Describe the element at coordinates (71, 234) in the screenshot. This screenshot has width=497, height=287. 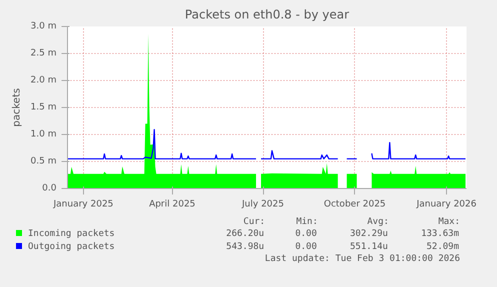
I see `legend-label: Incoming packets` at that location.